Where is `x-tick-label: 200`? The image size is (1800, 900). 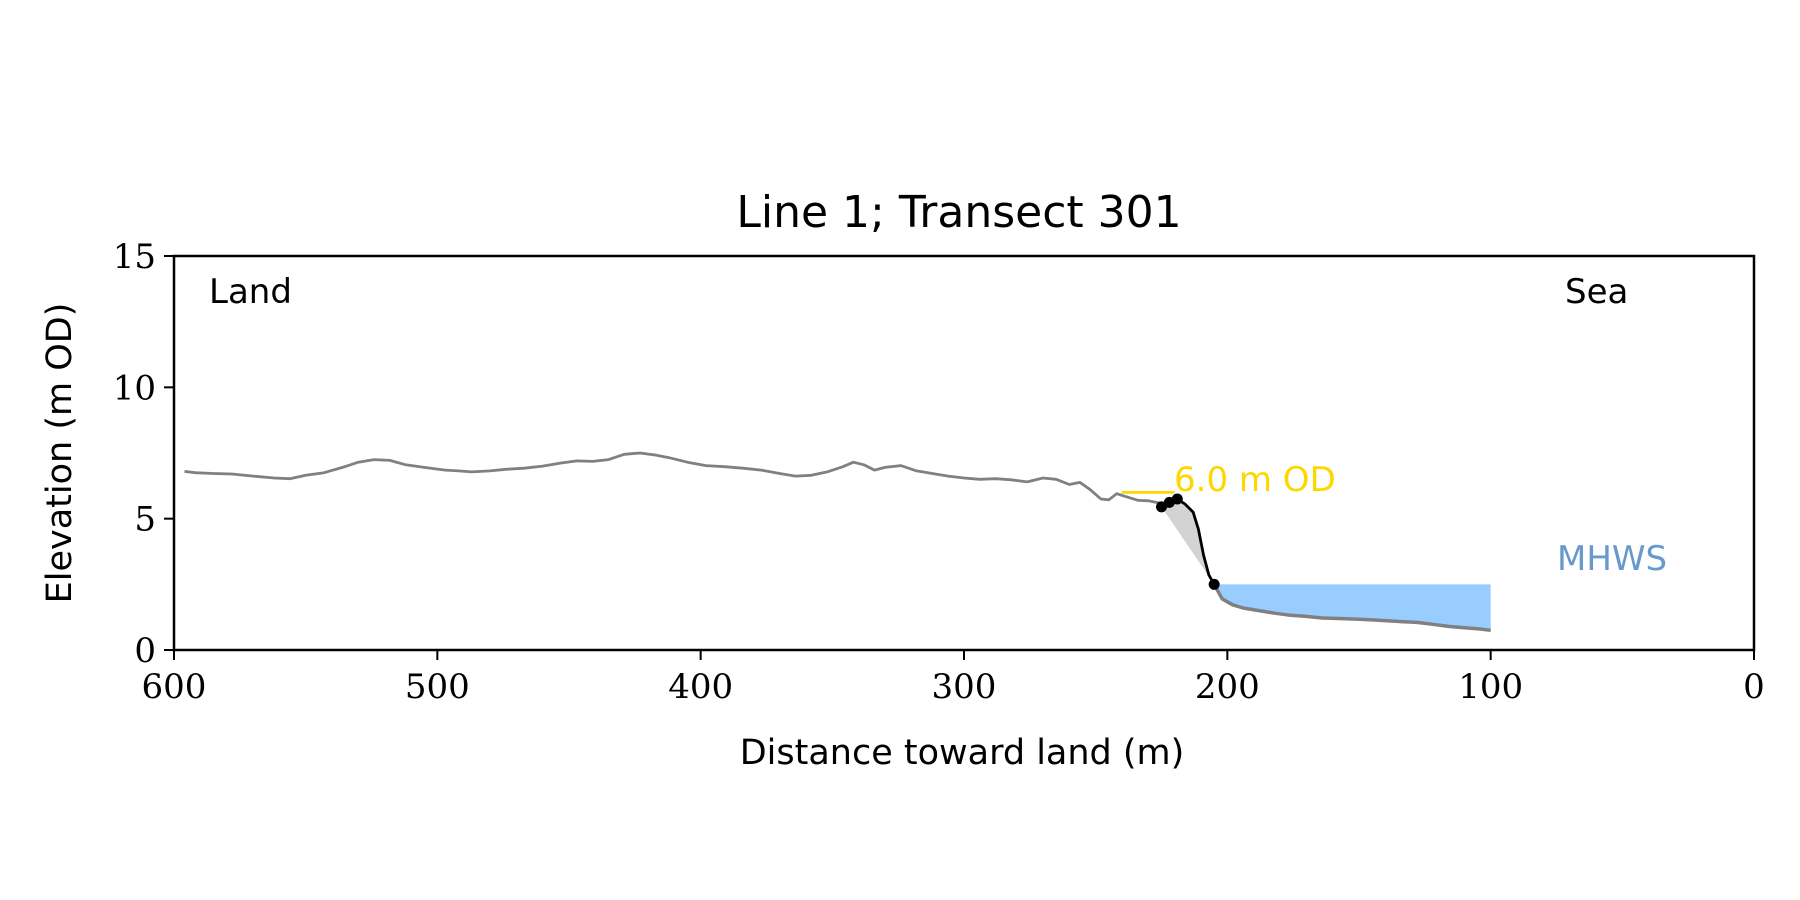 x-tick-label: 200 is located at coordinates (1227, 687).